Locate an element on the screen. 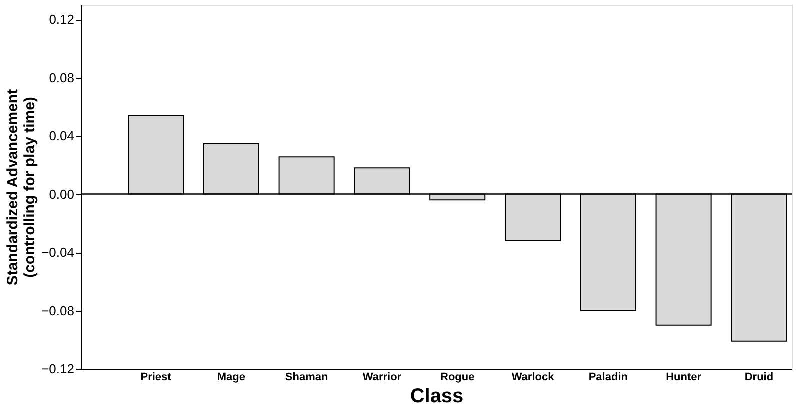 This screenshot has width=798, height=411. x-tick-label: Rogue is located at coordinates (457, 378).